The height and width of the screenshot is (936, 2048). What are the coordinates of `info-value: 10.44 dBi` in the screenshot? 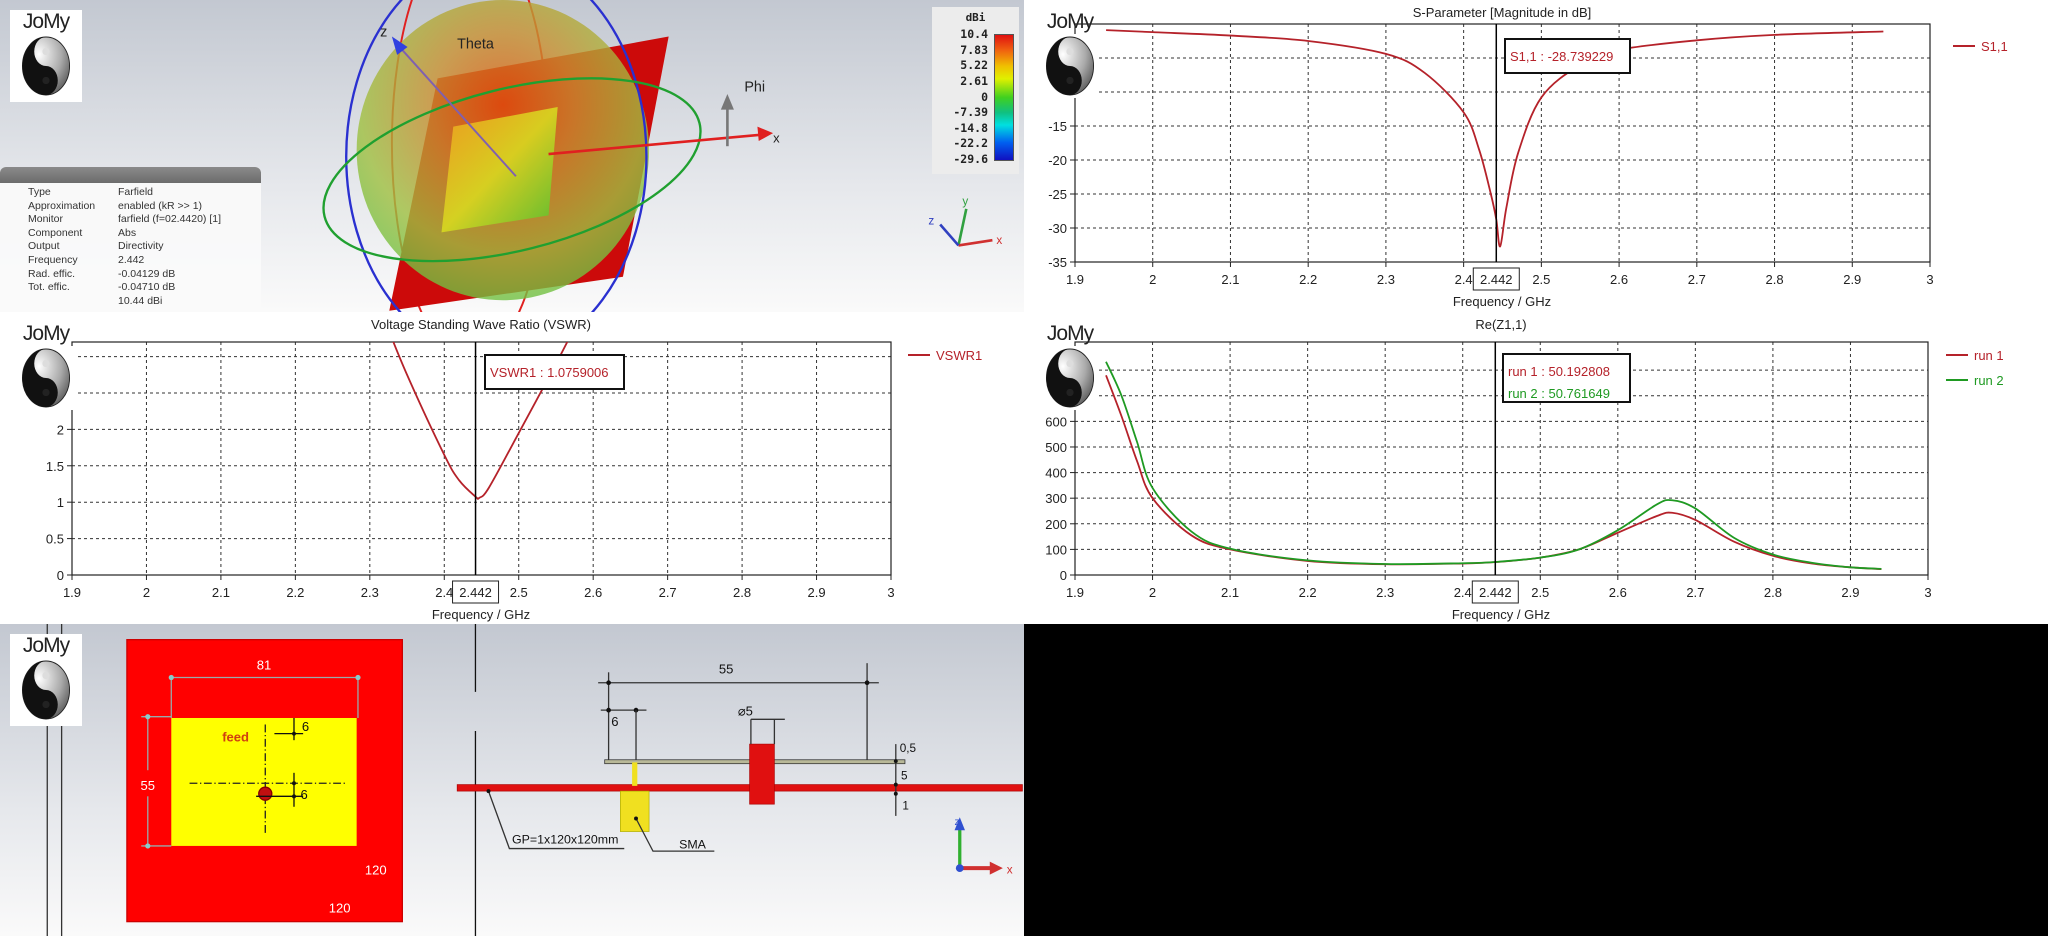 It's located at (140, 300).